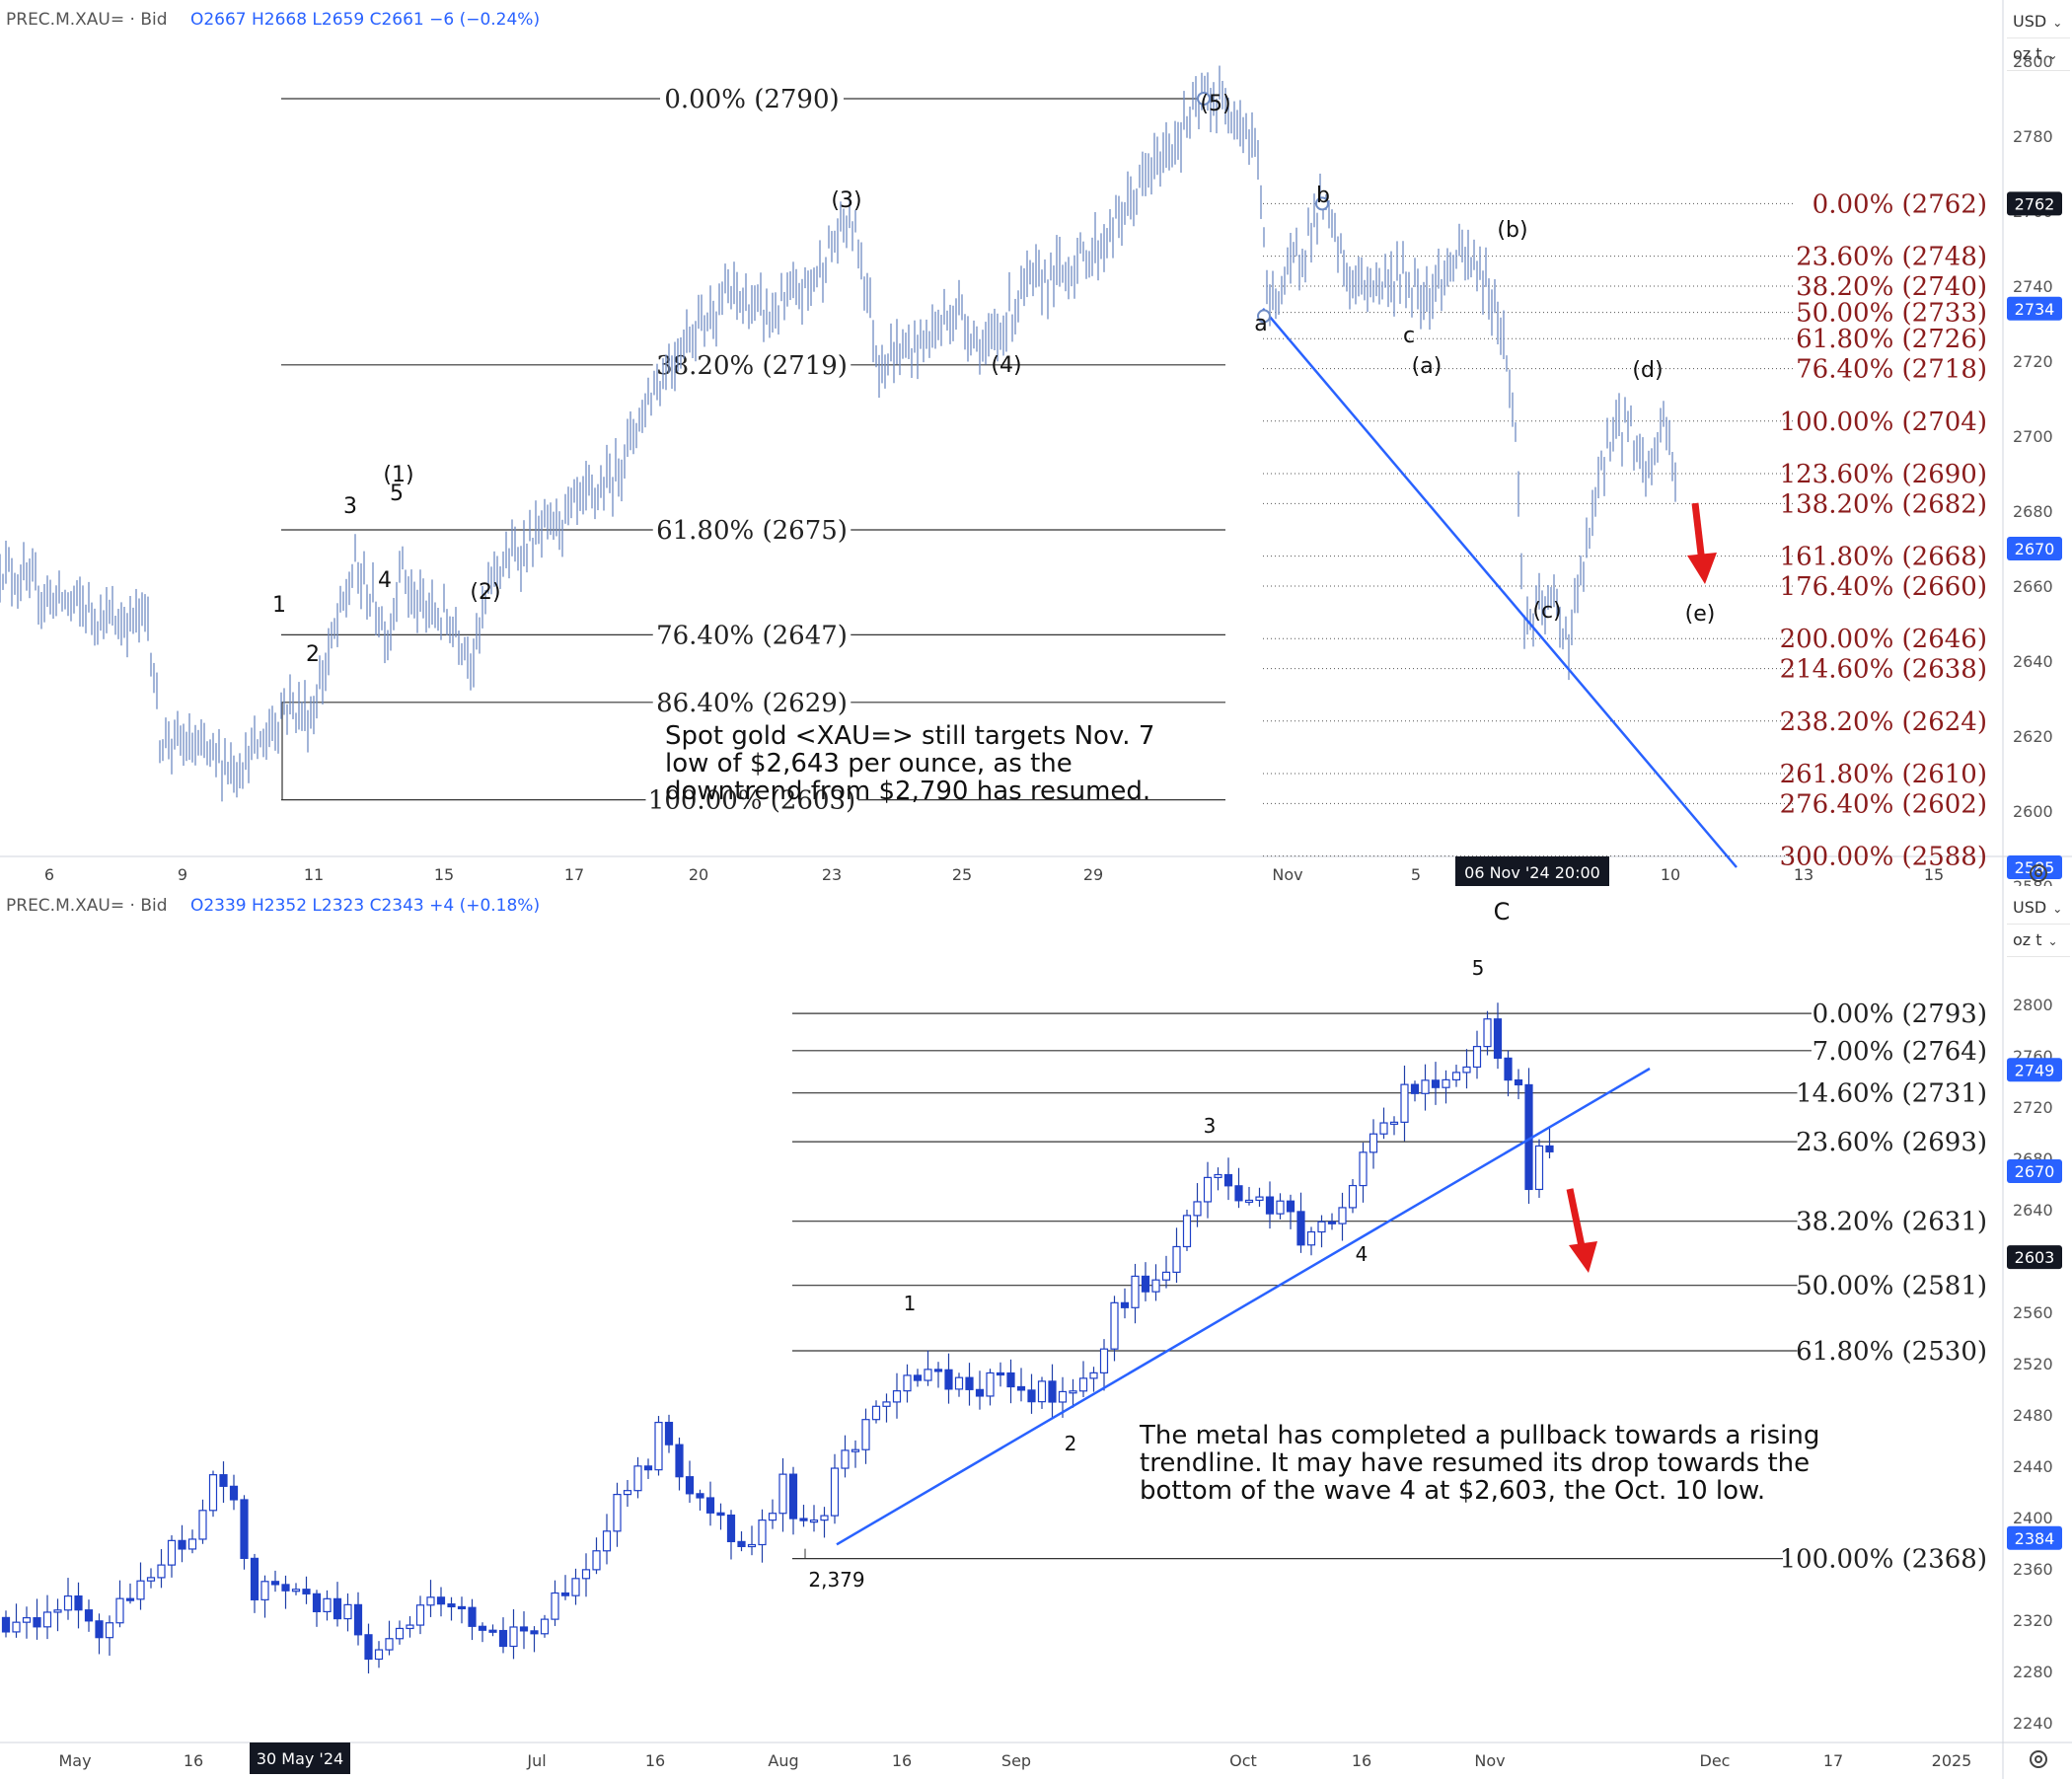  I want to click on price-badge-label: 2603, so click(2035, 1257).